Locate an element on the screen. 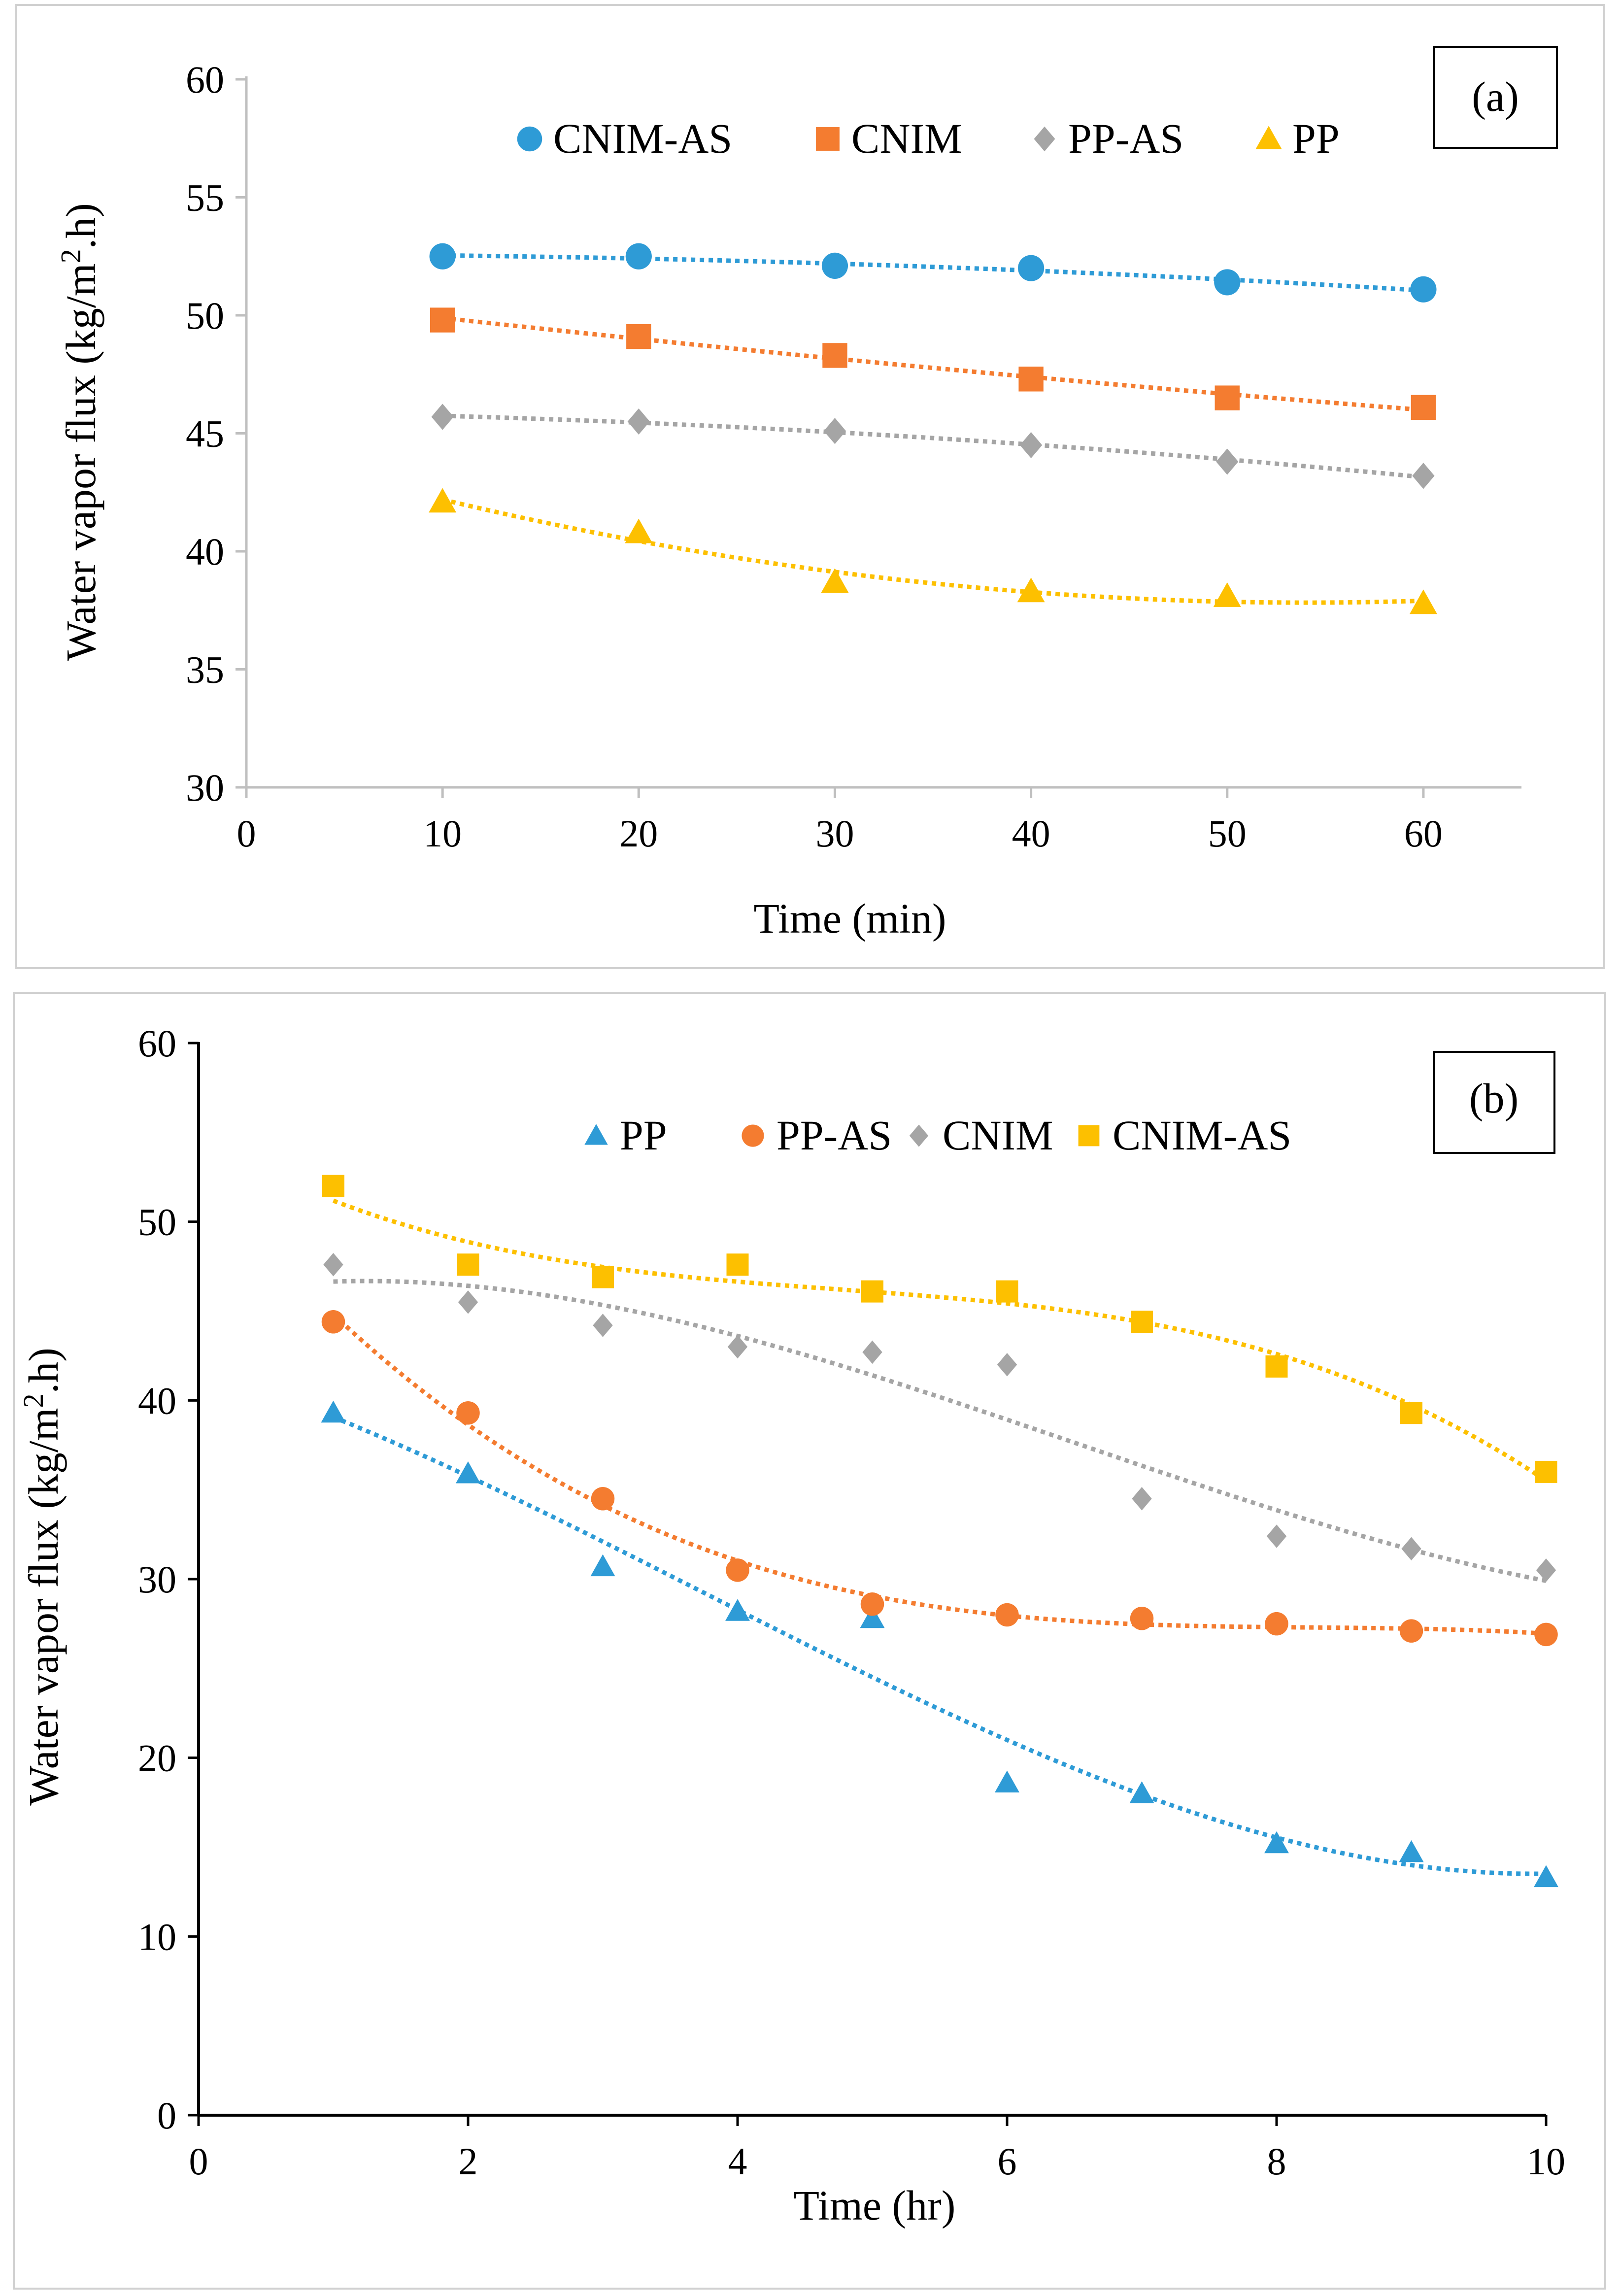  a-y-tick-label: 55 is located at coordinates (205, 197).